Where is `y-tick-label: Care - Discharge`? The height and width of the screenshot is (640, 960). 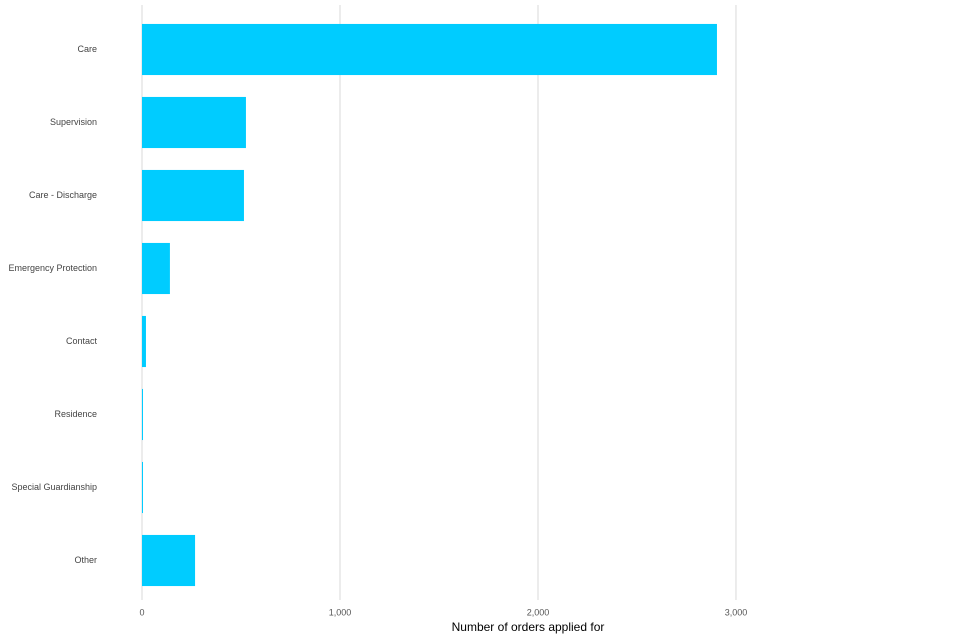 y-tick-label: Care - Discharge is located at coordinates (63, 195).